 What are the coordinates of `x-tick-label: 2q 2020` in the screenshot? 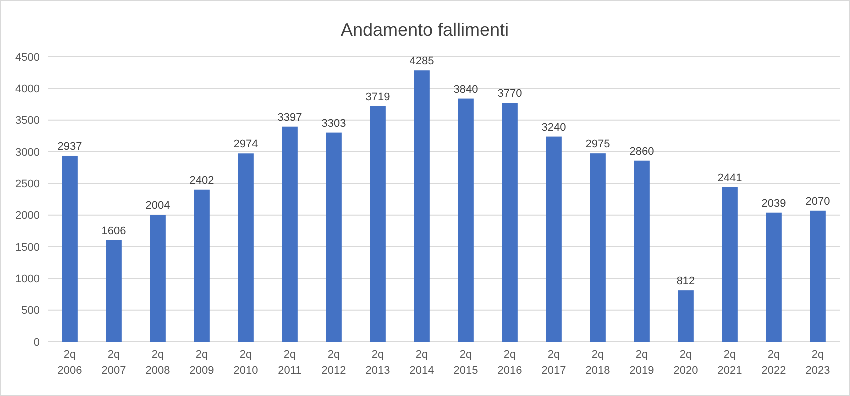 It's located at (686, 363).